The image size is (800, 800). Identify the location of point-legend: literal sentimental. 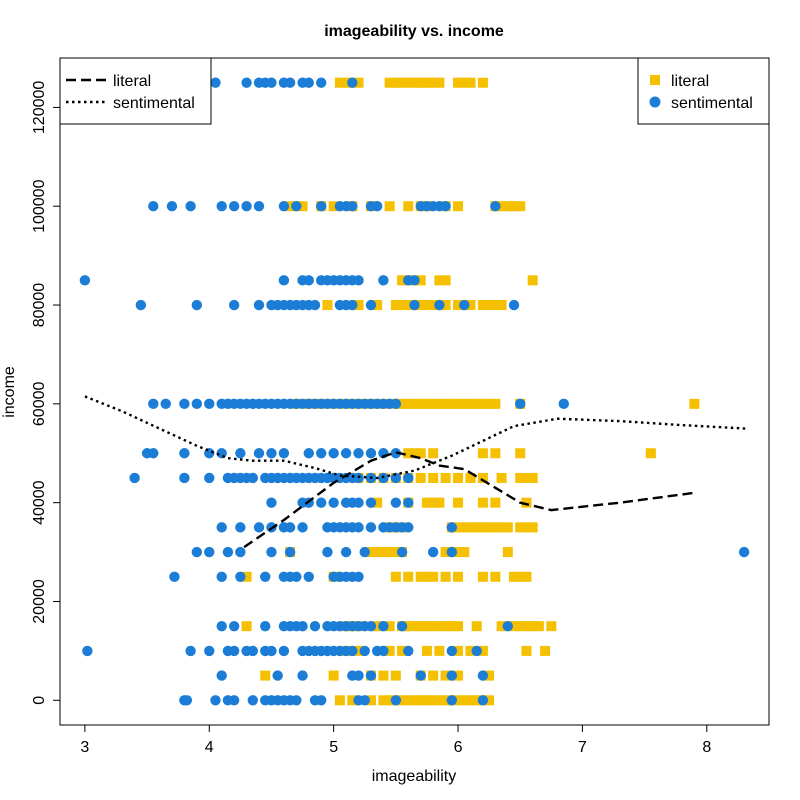
(703, 91).